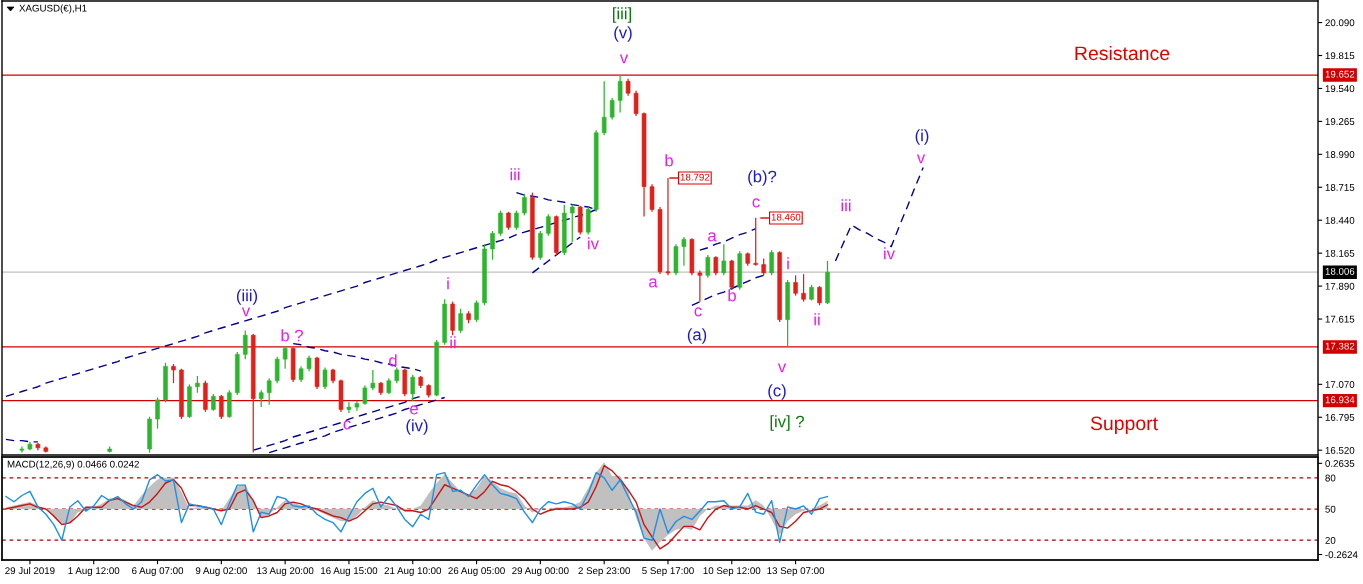 The width and height of the screenshot is (1363, 584). I want to click on y-tick-label: 17.615, so click(1340, 319).